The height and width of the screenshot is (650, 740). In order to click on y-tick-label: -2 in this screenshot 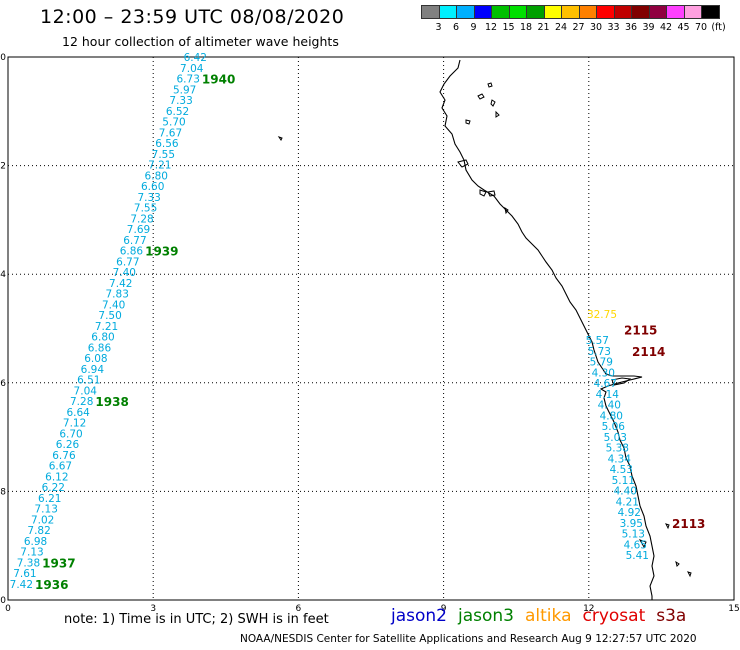, I will do `click(3, 167)`.